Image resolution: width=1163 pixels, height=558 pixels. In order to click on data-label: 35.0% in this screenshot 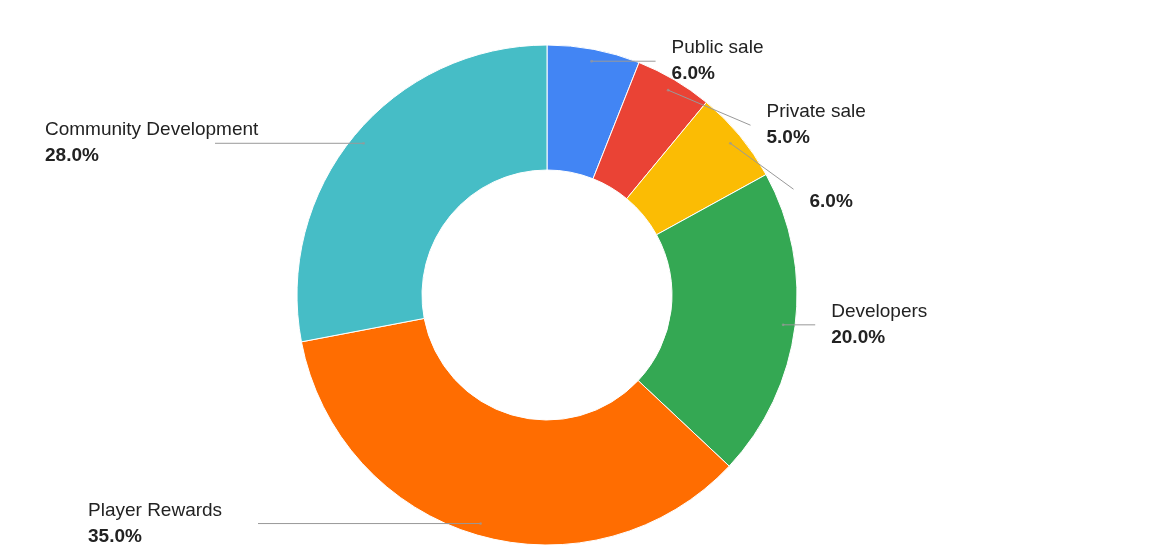, I will do `click(115, 535)`.